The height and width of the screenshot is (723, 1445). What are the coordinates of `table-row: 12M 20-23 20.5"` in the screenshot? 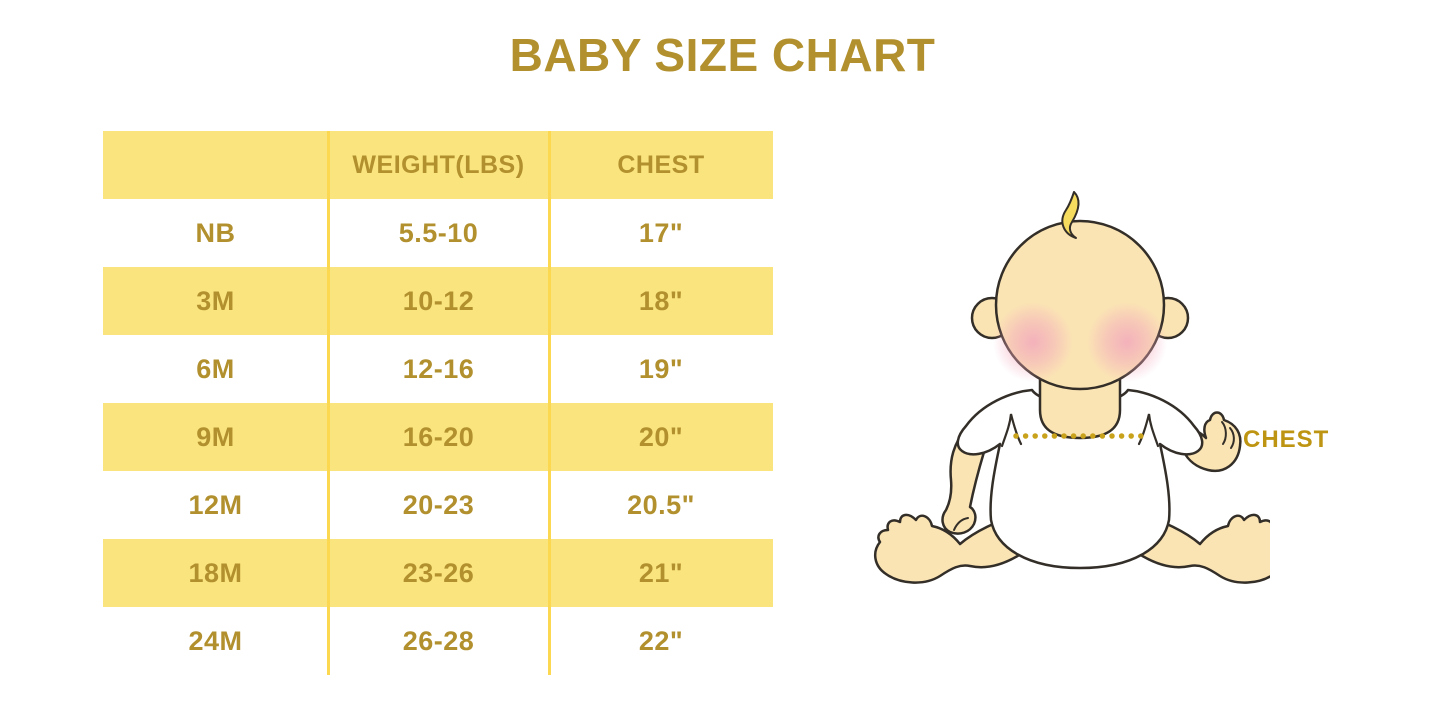 It's located at (438, 505).